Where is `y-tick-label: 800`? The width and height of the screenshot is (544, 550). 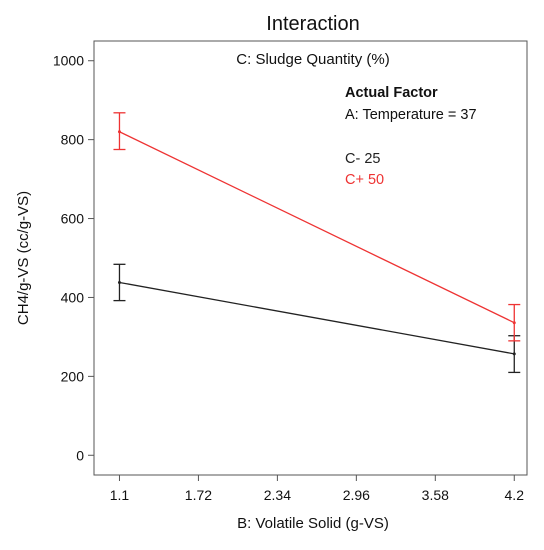 y-tick-label: 800 is located at coordinates (73, 140).